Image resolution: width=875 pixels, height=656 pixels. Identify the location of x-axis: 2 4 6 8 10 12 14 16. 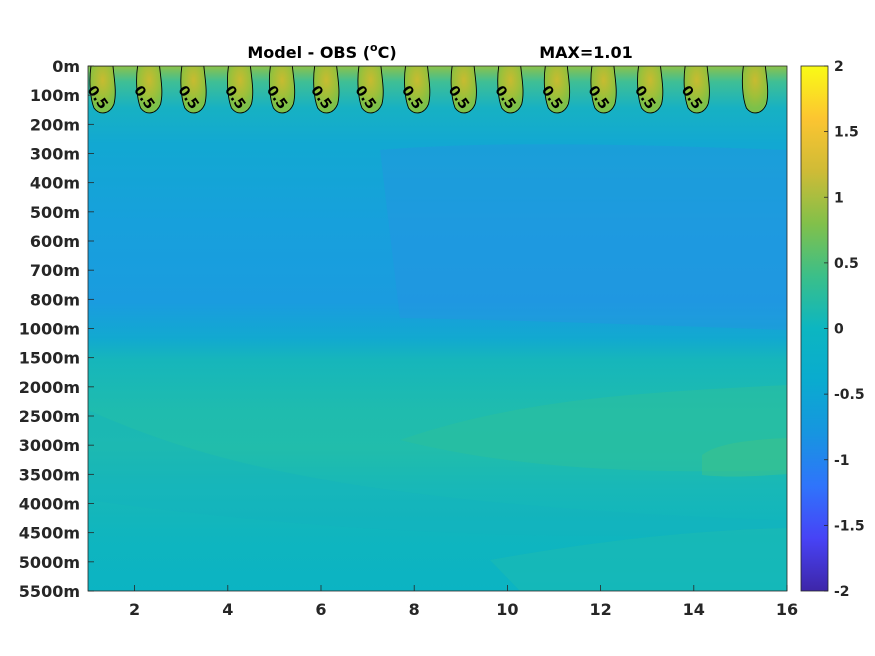
(463, 602).